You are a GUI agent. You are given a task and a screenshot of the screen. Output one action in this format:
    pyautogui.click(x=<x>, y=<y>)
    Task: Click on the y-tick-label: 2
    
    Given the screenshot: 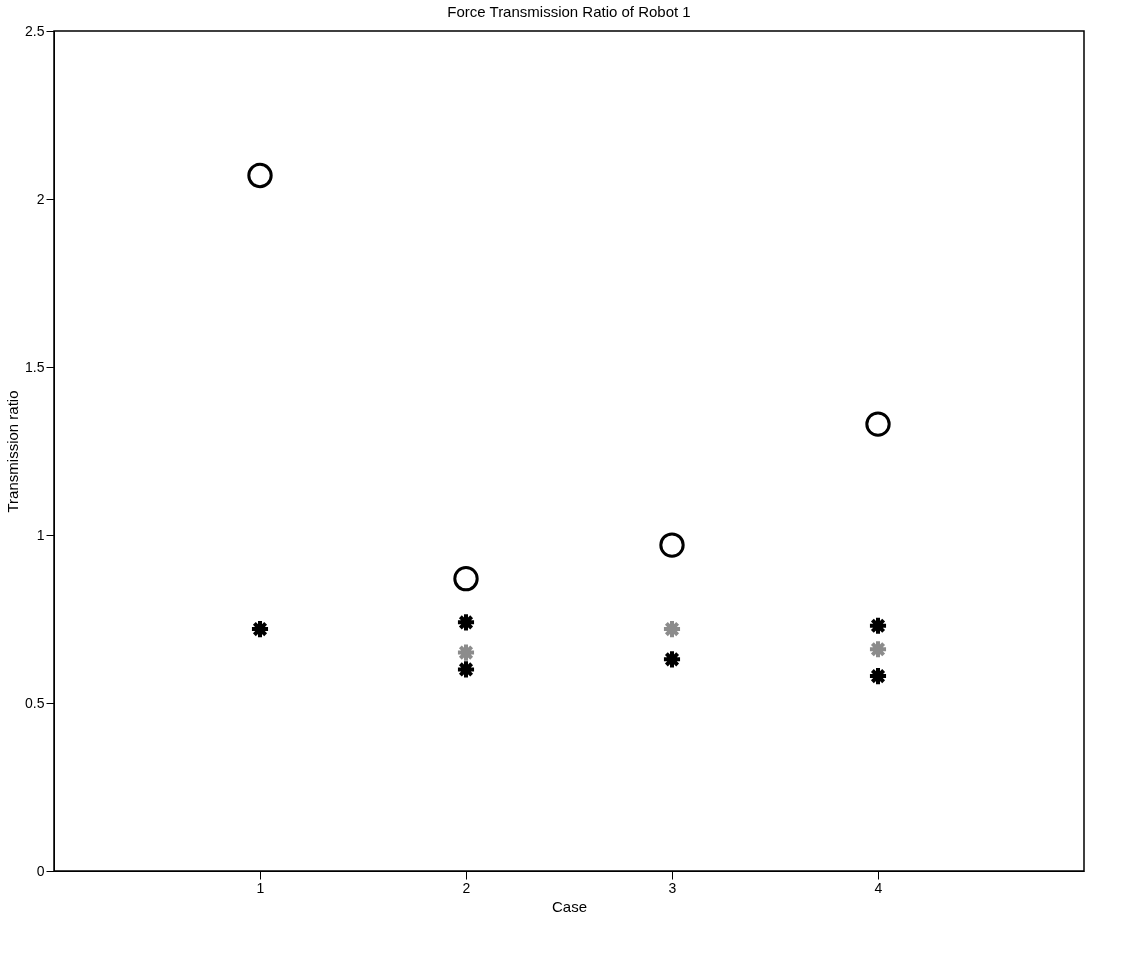 What is the action you would take?
    pyautogui.click(x=40, y=198)
    